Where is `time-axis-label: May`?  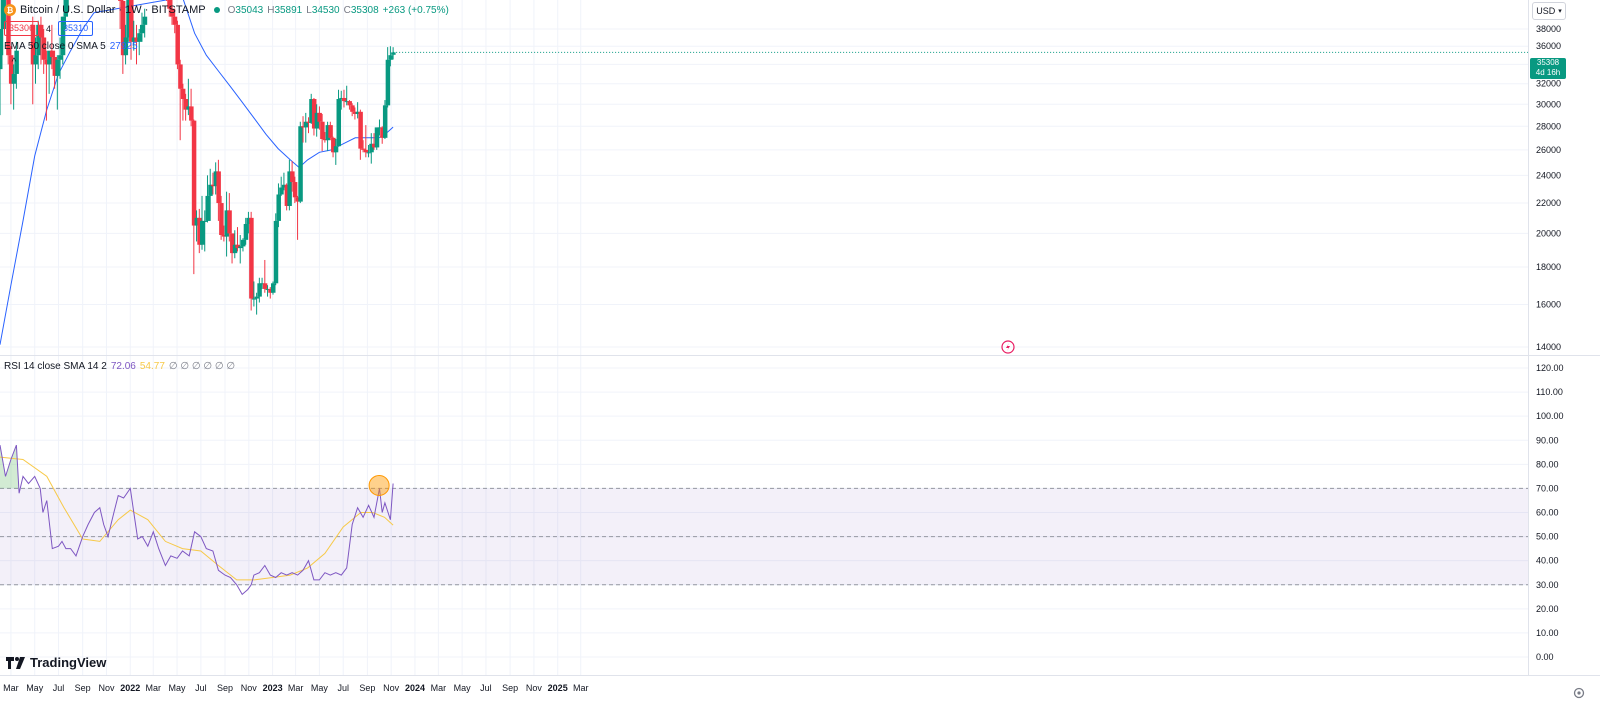 time-axis-label: May is located at coordinates (463, 688).